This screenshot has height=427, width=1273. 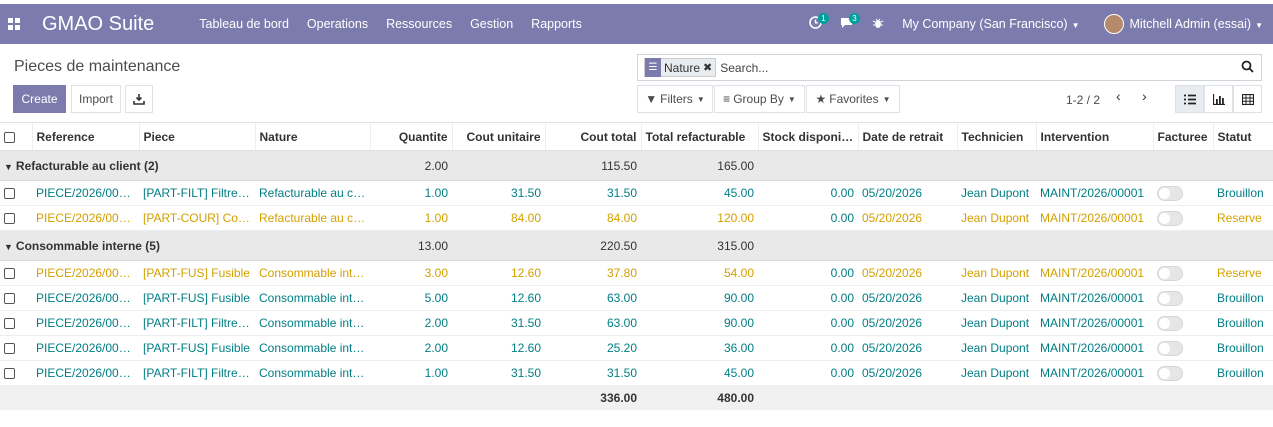 What do you see at coordinates (498, 218) in the screenshot?
I see `cell-cout-unitaire: 84.00` at bounding box center [498, 218].